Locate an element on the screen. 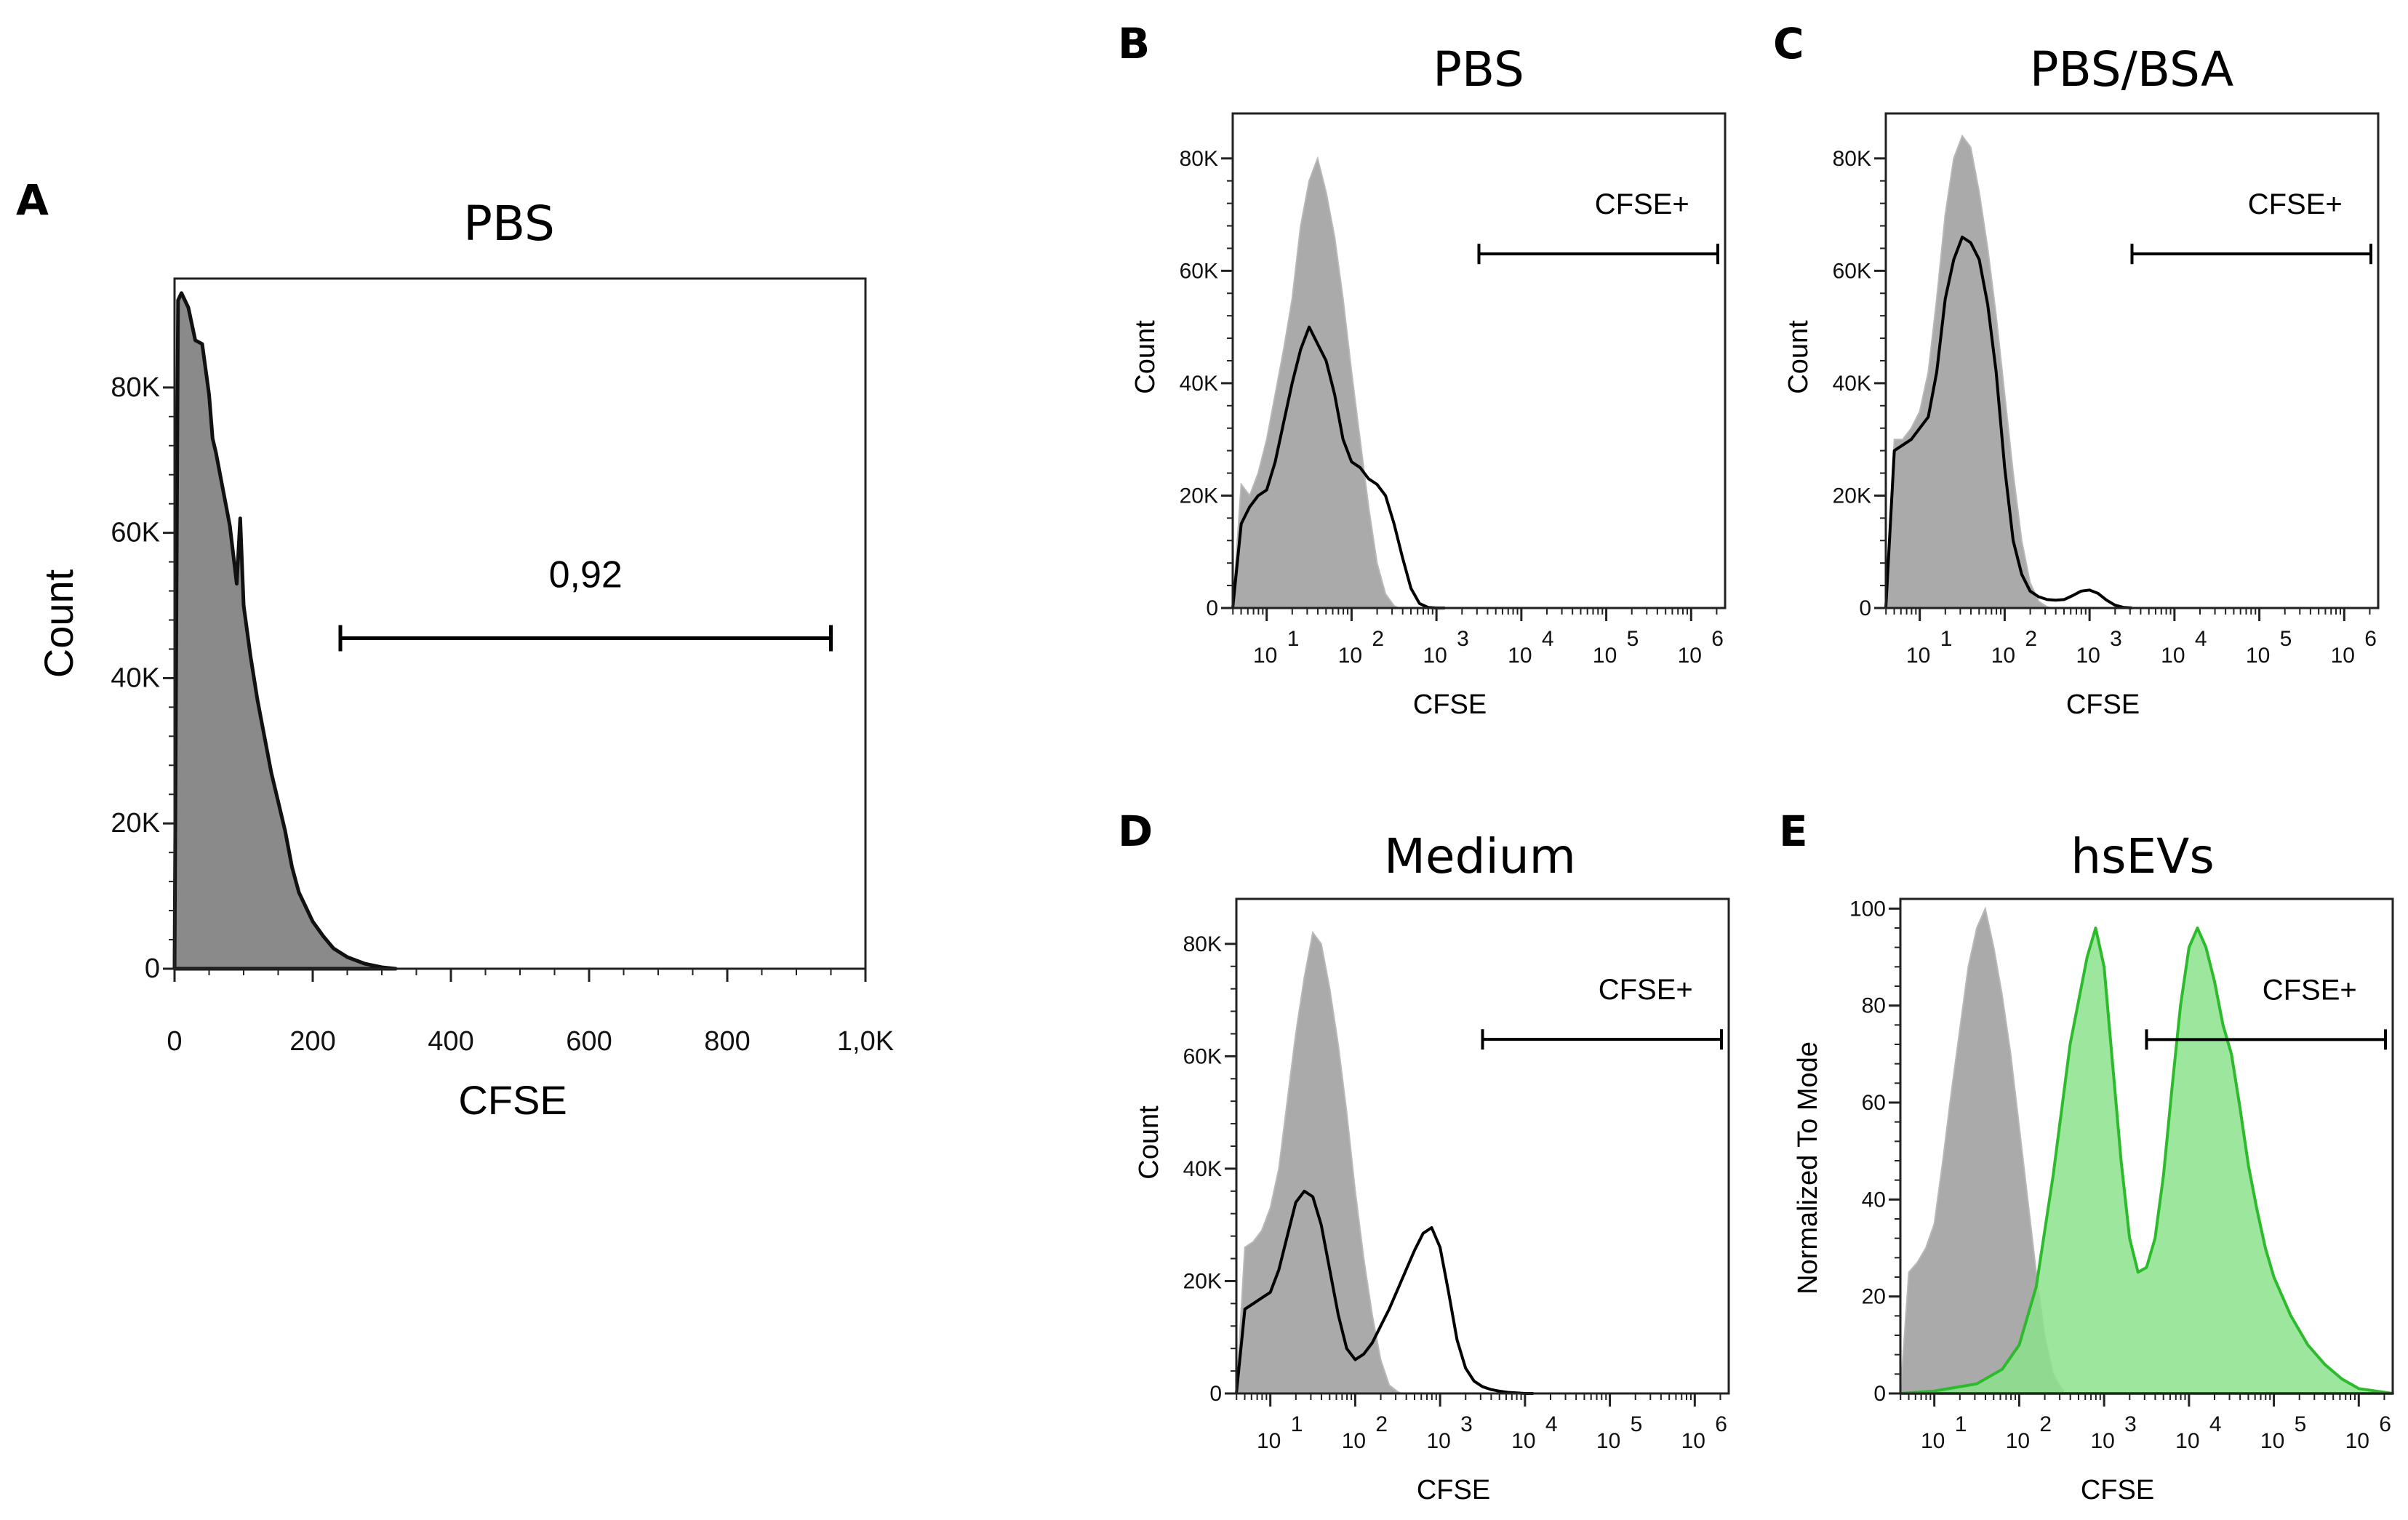 This screenshot has height=1520, width=2408. x-tick-label: 200 is located at coordinates (312, 1041).